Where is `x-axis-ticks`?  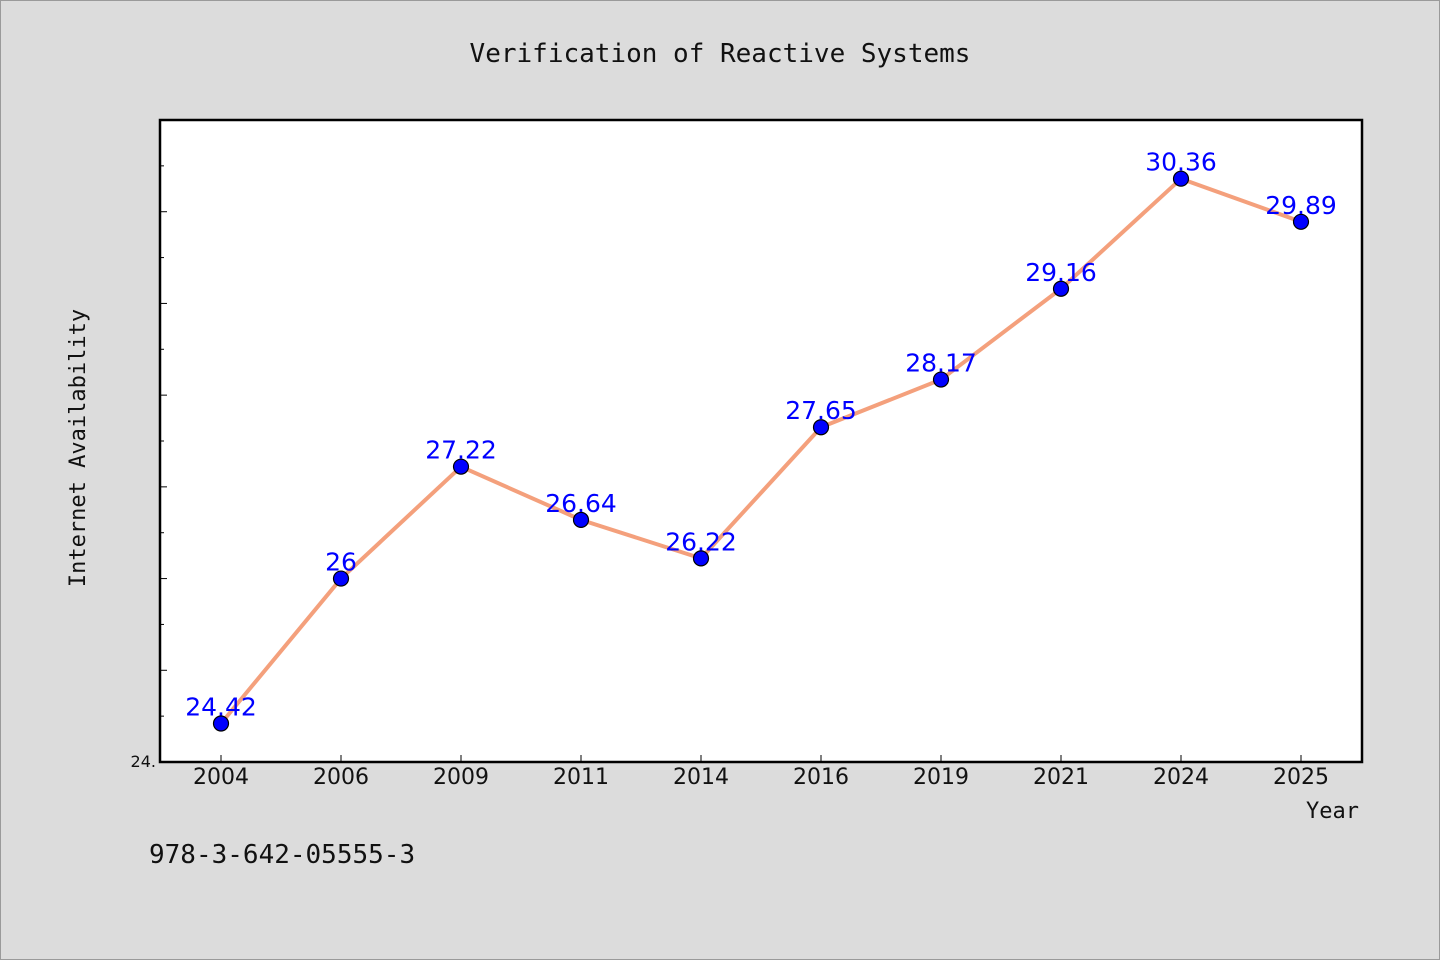
x-axis-ticks is located at coordinates (761, 758).